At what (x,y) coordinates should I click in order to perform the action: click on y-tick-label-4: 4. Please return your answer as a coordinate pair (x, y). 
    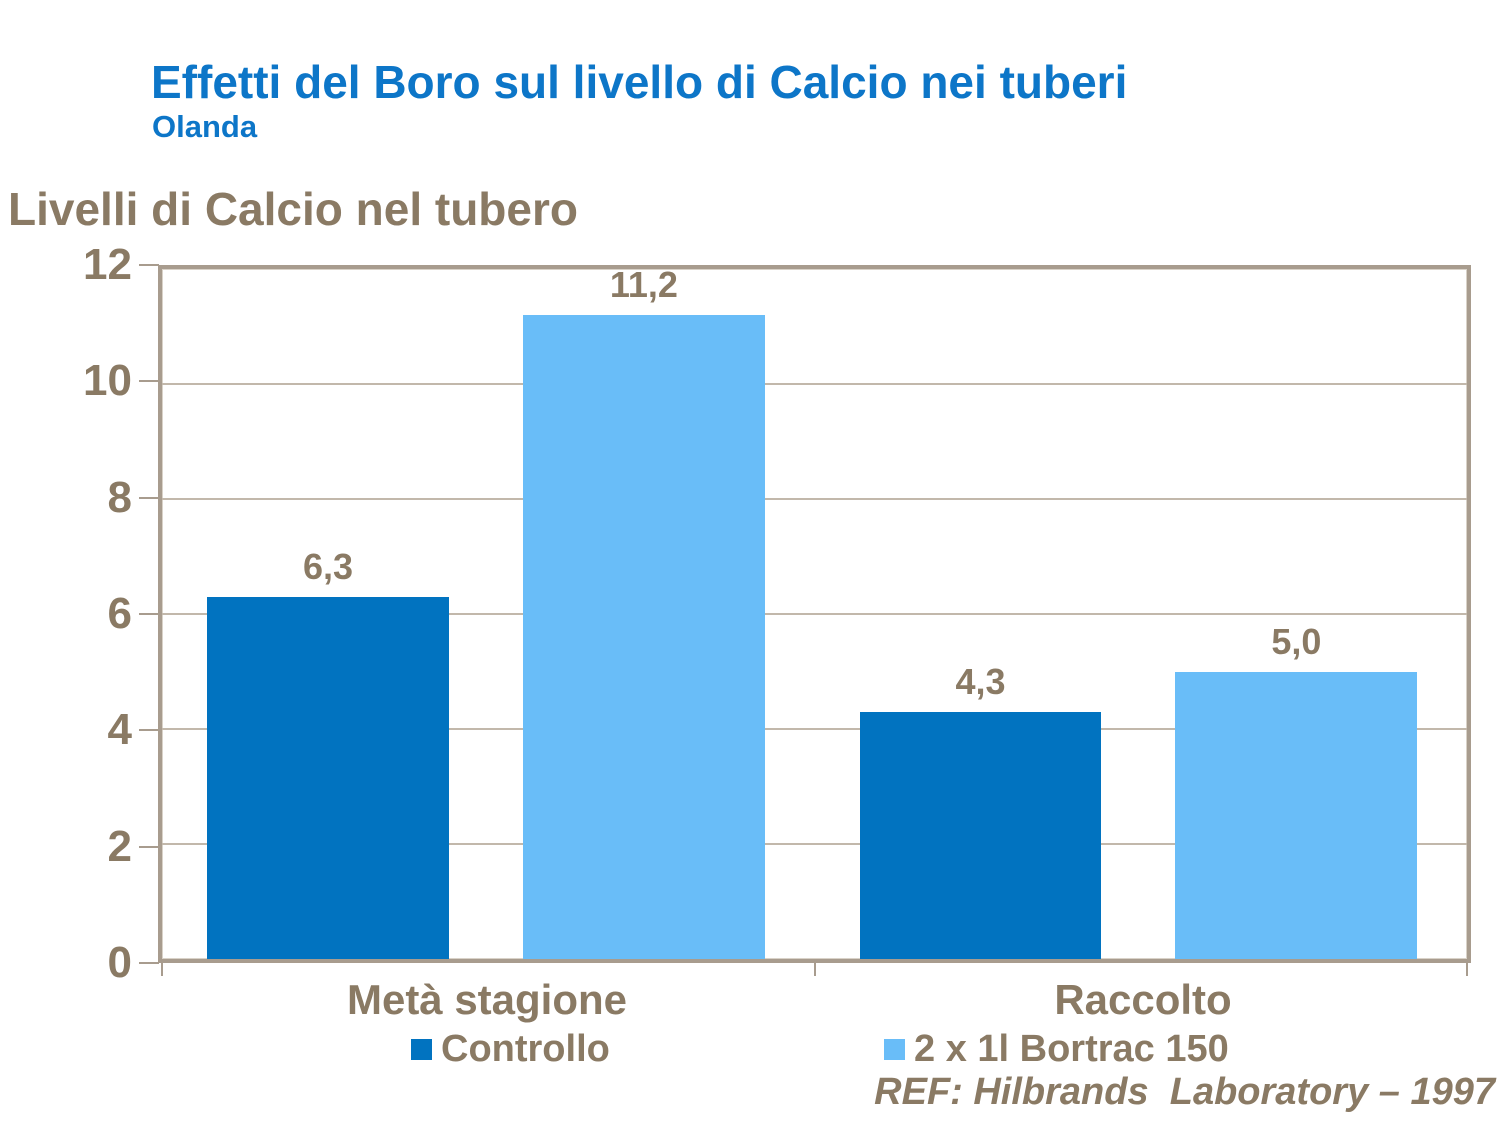
    Looking at the image, I should click on (119, 730).